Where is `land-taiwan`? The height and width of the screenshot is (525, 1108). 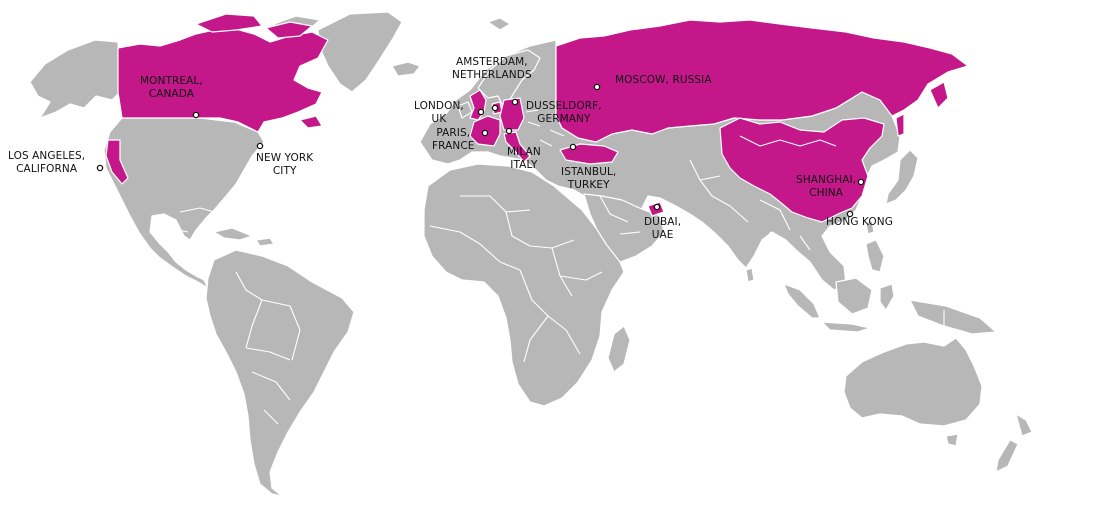
land-taiwan is located at coordinates (870, 227).